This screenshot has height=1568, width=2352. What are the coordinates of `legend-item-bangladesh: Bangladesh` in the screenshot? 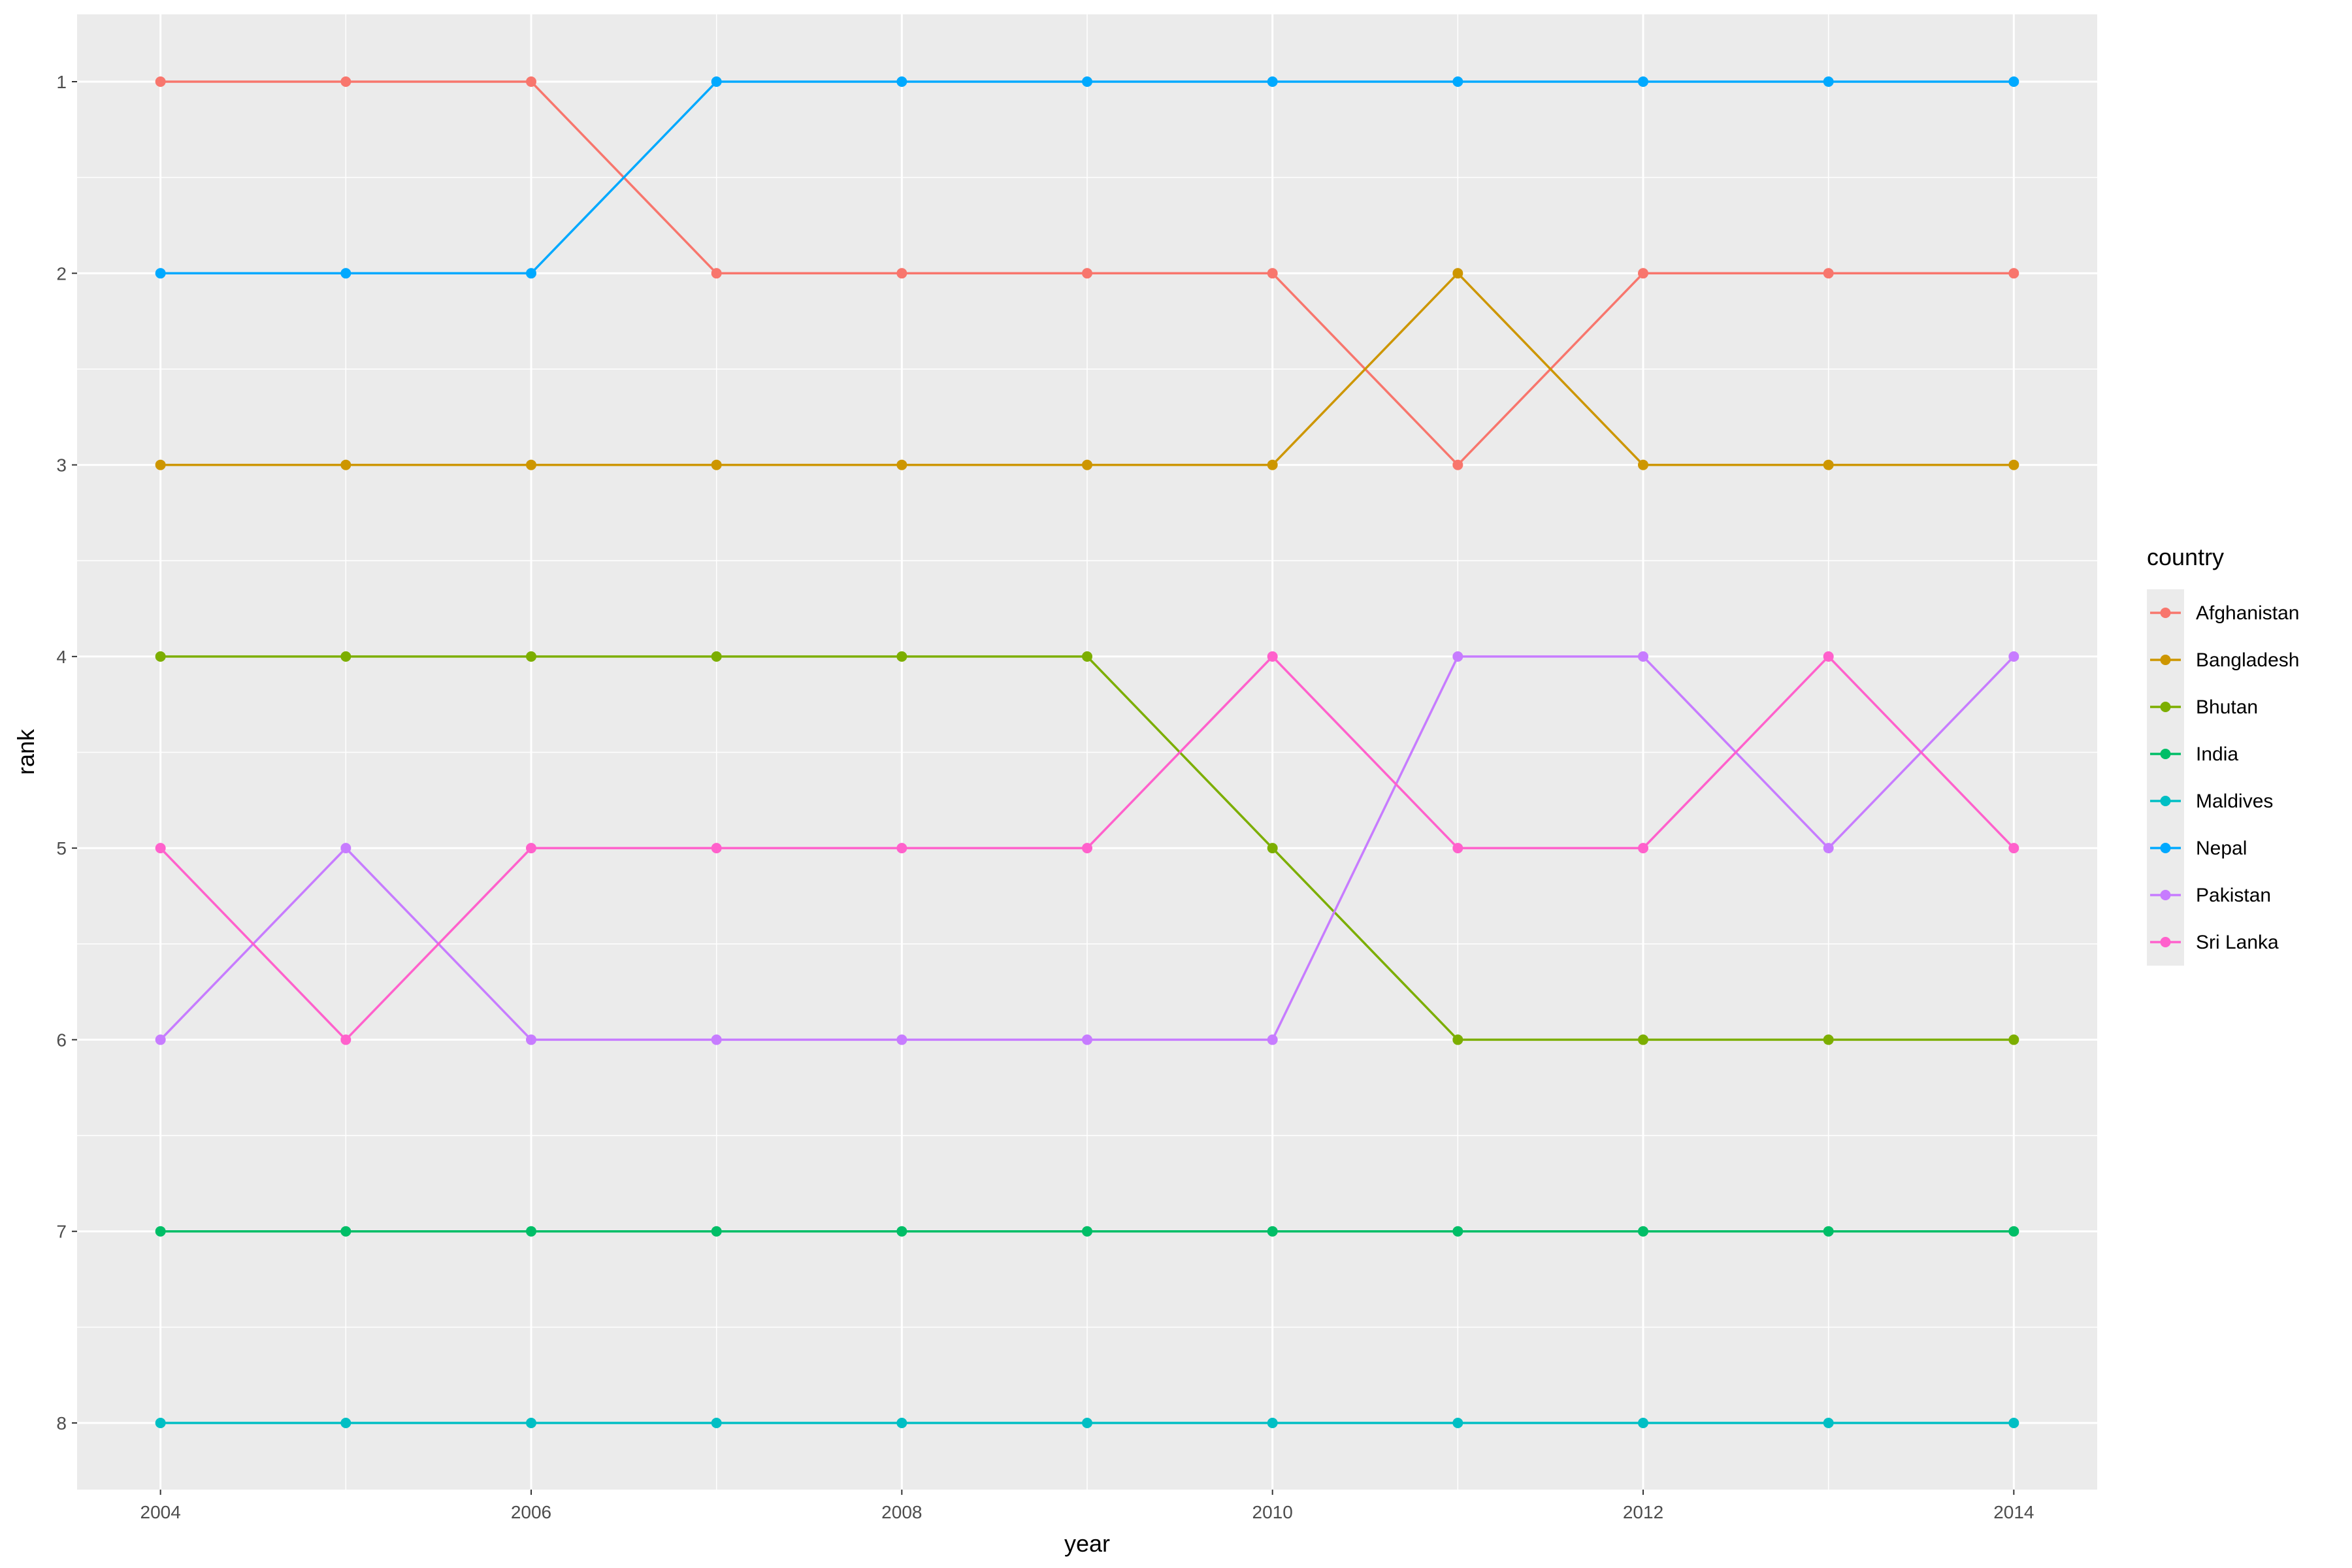 It's located at (2223, 659).